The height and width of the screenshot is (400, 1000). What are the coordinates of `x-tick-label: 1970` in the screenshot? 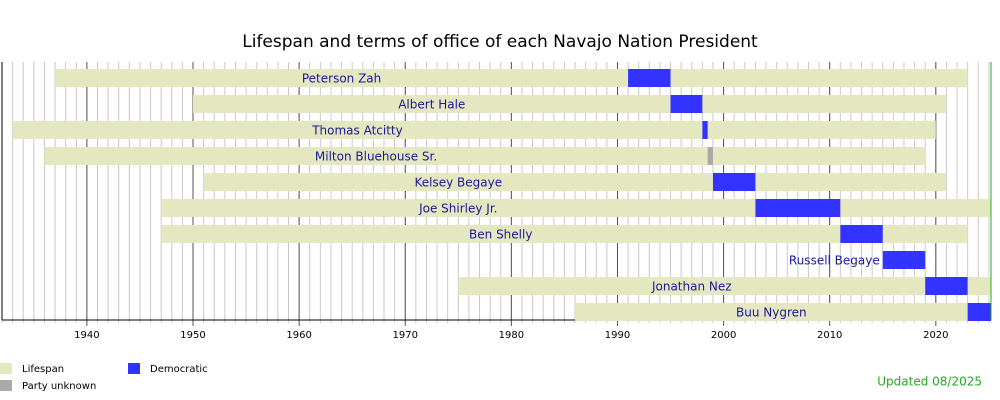 It's located at (405, 335).